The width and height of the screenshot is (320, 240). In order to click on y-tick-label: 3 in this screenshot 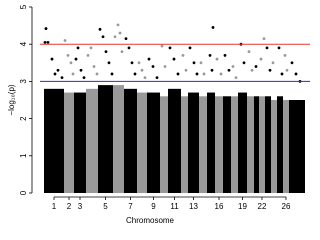, I will do `click(23, 81)`.